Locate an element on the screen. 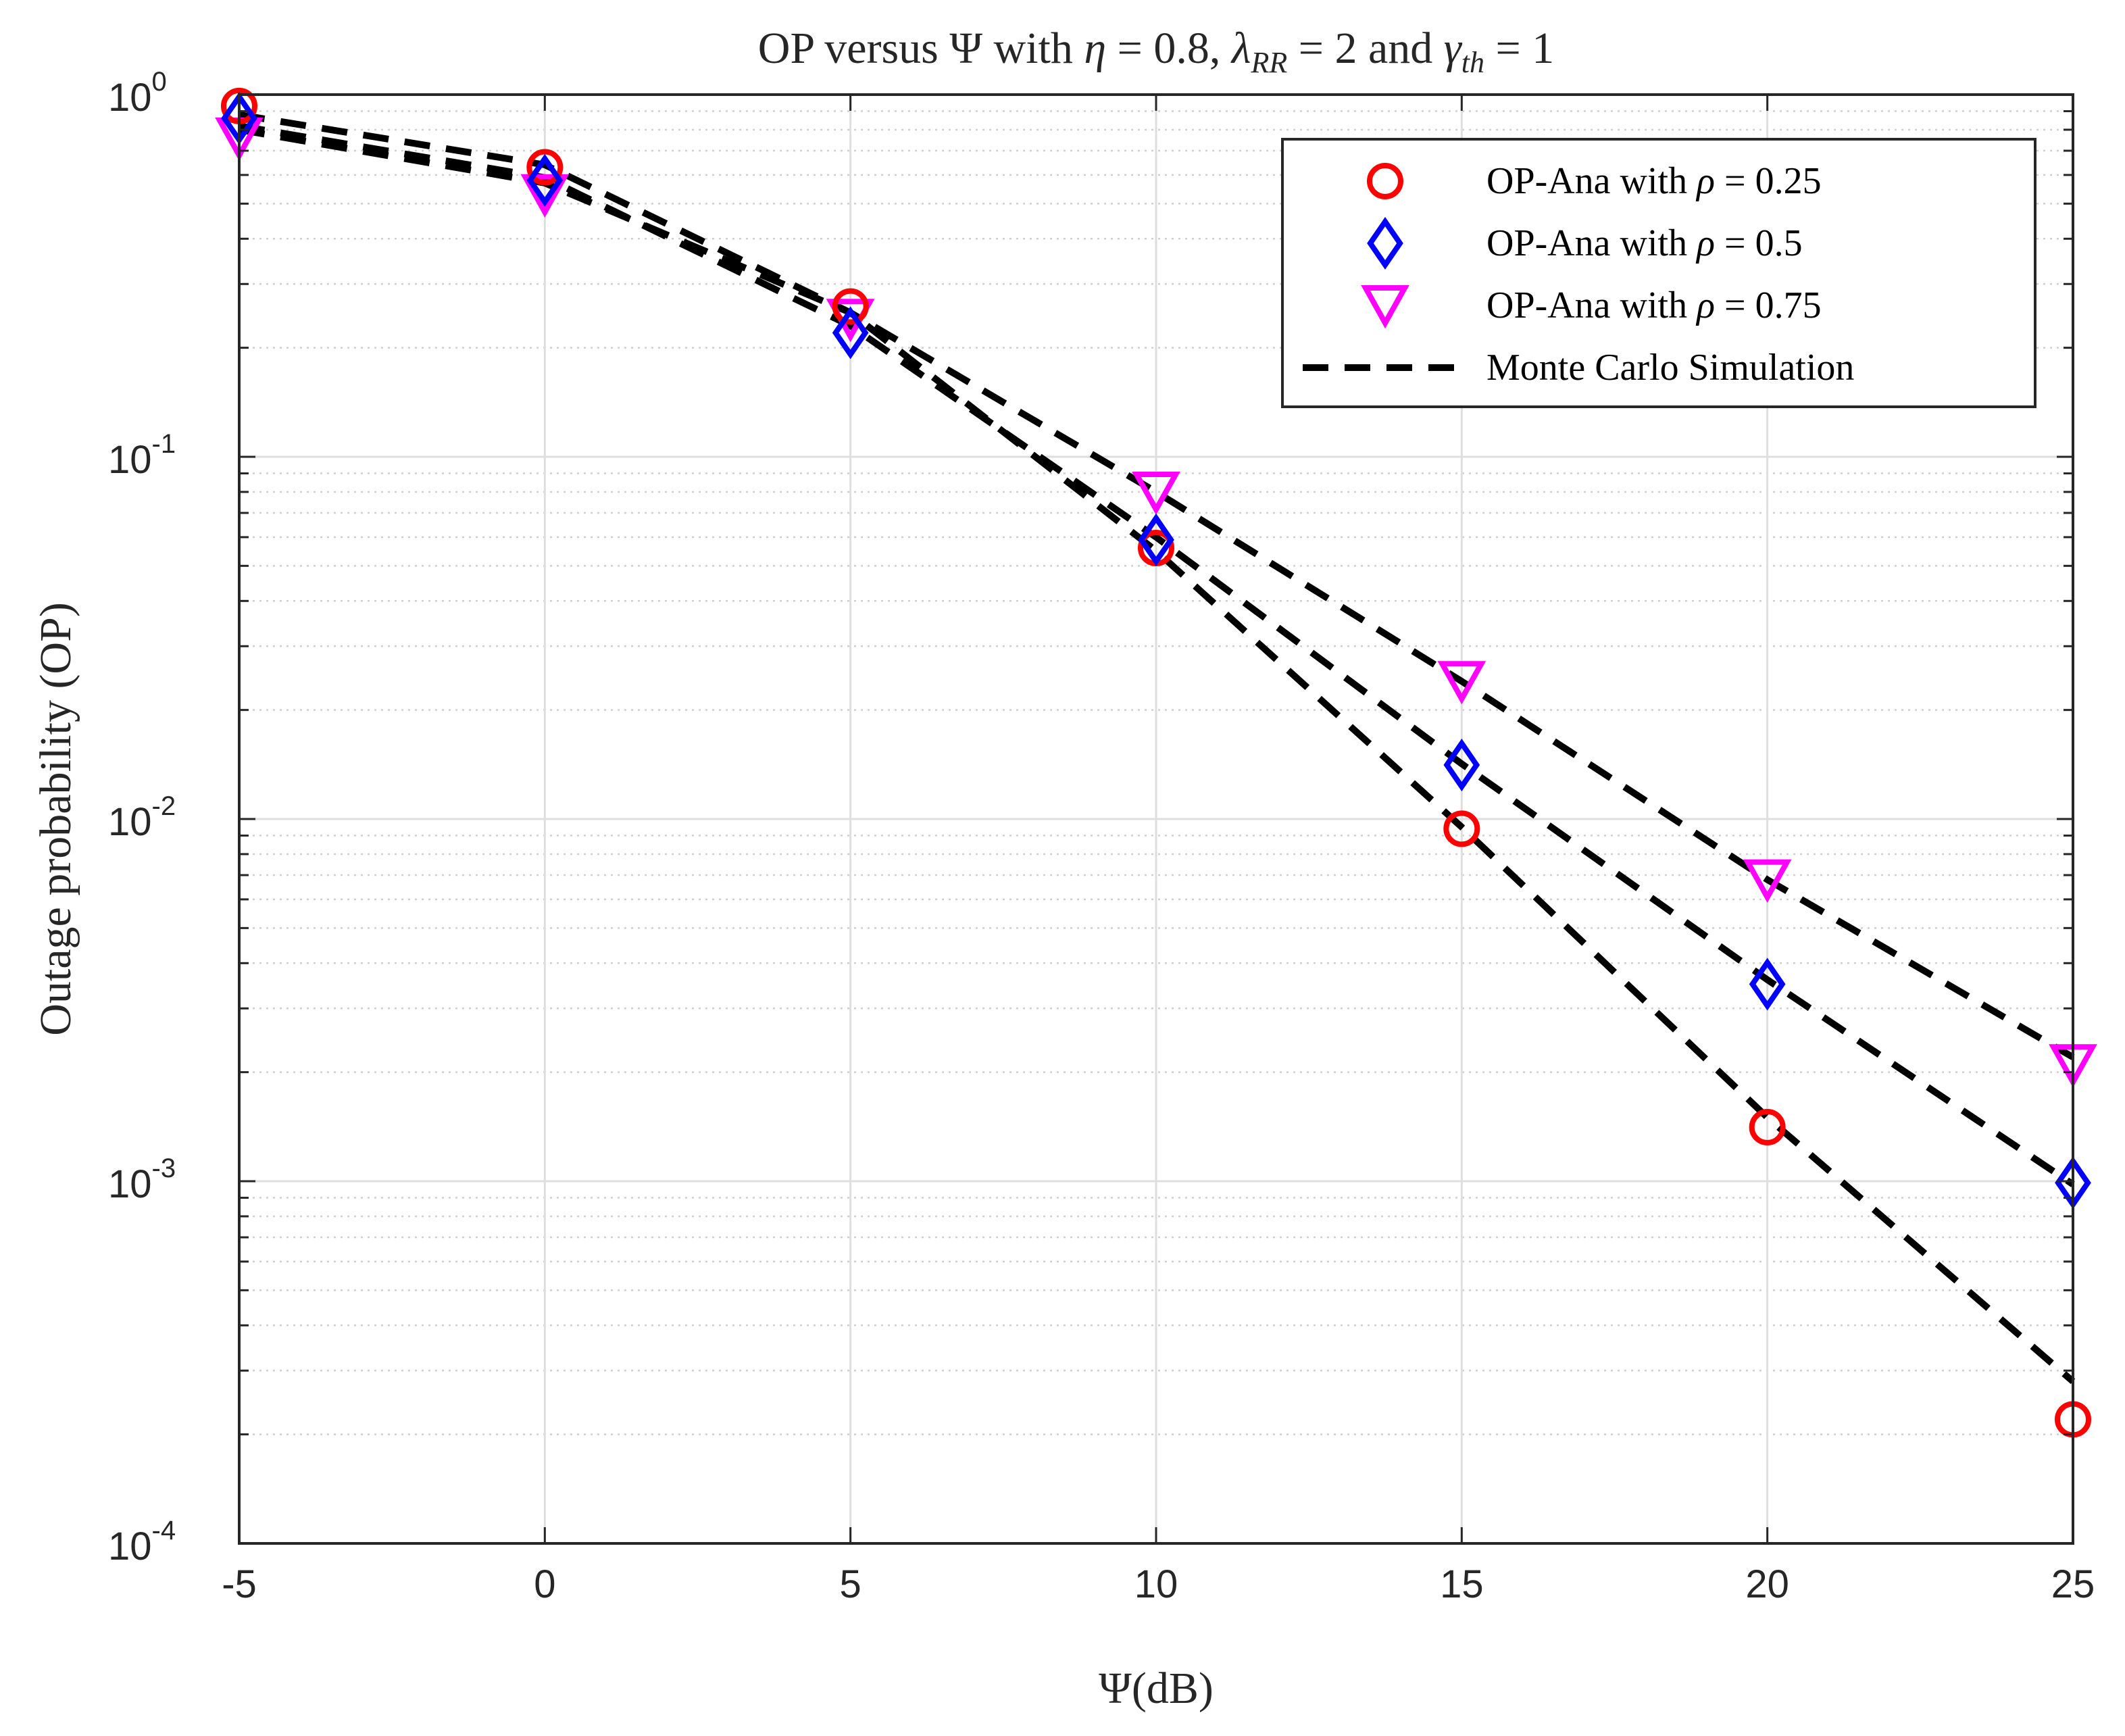 The image size is (2125, 1736). legend-label: Monte Carlo Simulation is located at coordinates (1670, 368).